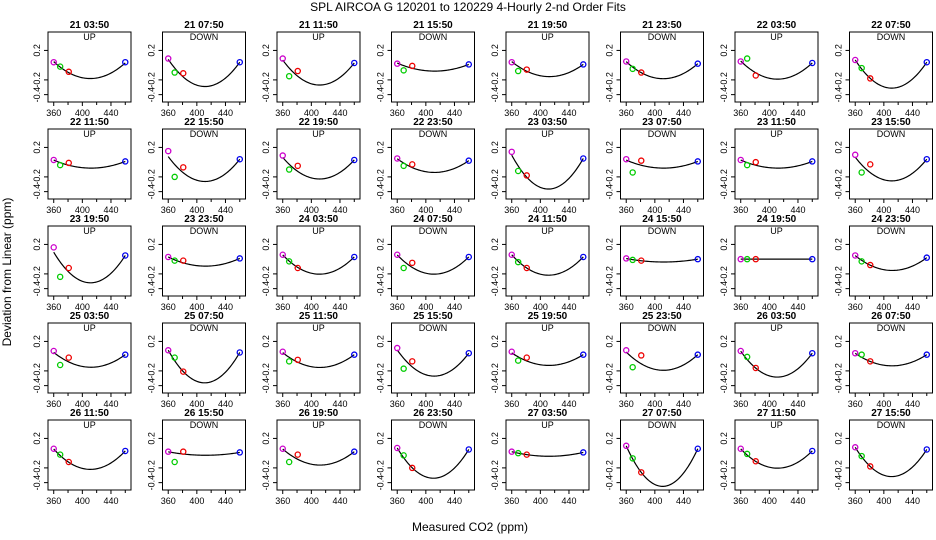 This screenshot has width=936, height=540. I want to click on panel-title: 22 03:50, so click(777, 25).